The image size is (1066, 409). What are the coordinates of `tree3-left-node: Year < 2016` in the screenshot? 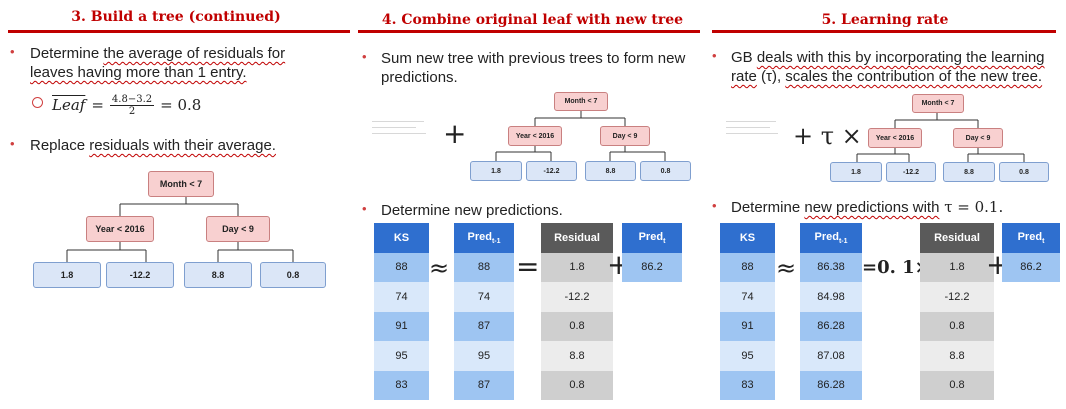 It's located at (895, 138).